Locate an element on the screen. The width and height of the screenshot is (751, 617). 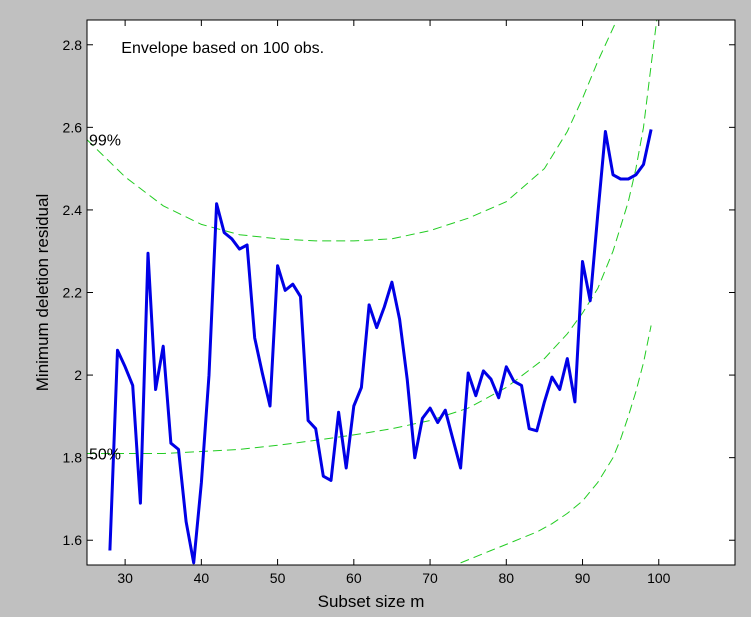
x-tick-label: 80 is located at coordinates (507, 578).